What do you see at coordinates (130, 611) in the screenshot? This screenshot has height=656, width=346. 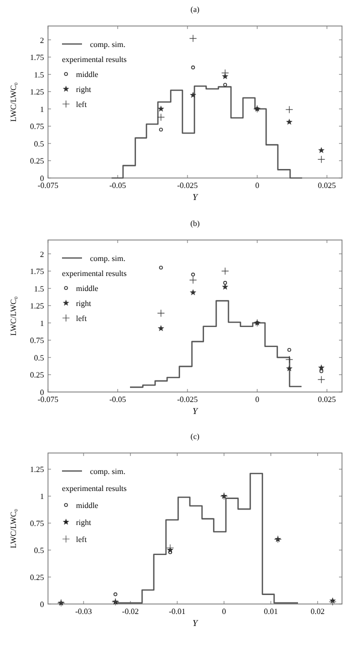 I see `x-tick-label: -0.02` at bounding box center [130, 611].